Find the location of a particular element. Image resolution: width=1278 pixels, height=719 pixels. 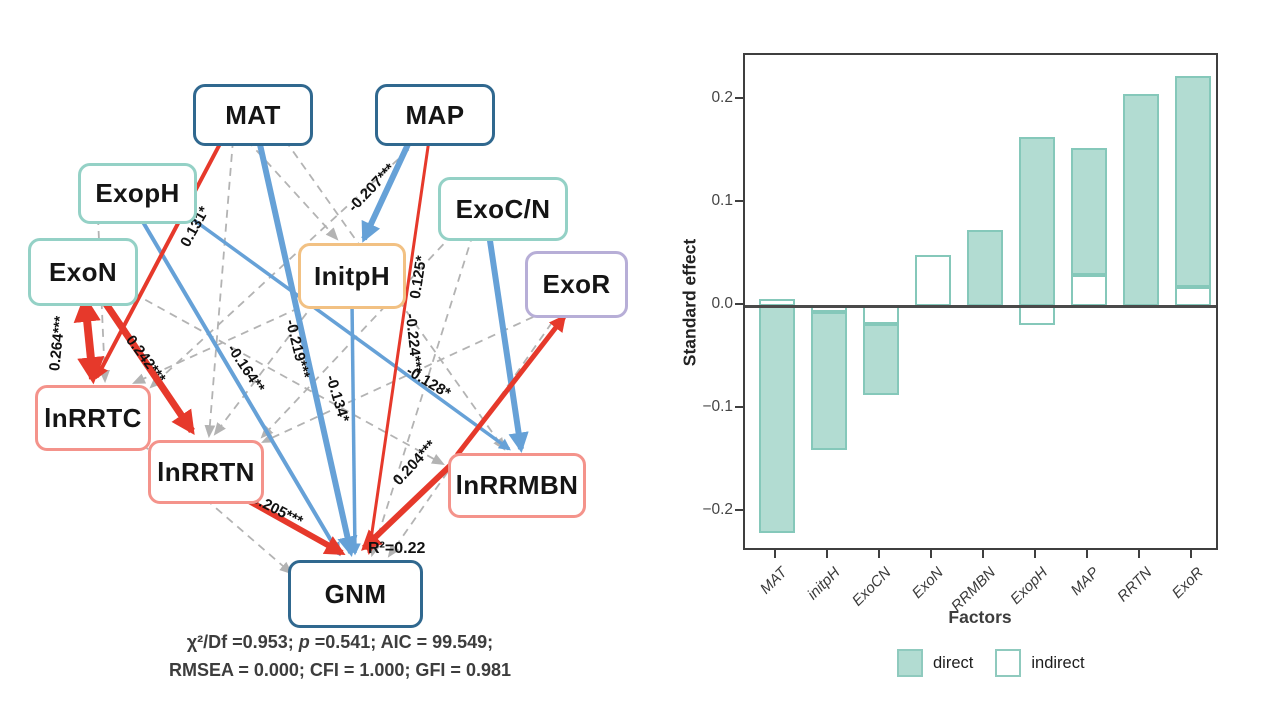

path-ExoR-GNM-ns is located at coordinates (474, 434).